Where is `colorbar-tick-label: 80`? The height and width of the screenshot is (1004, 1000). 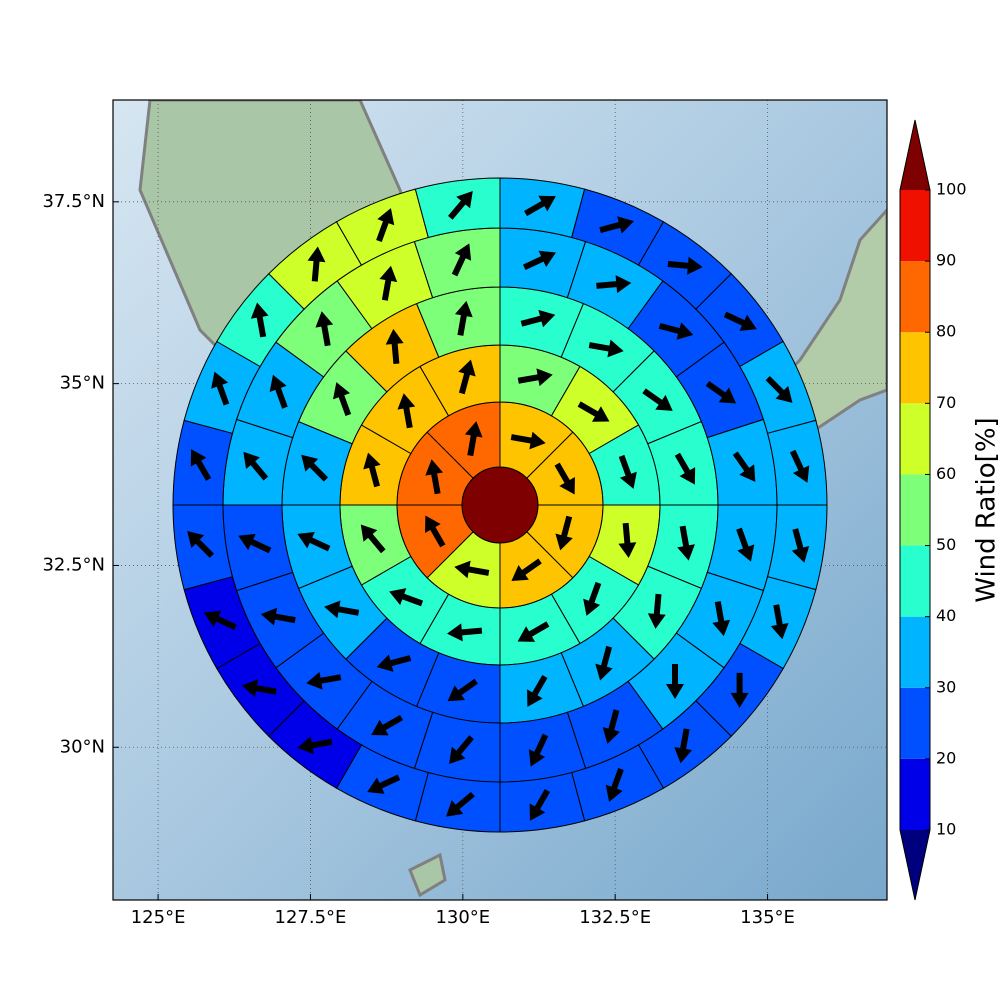
colorbar-tick-label: 80 is located at coordinates (946, 331).